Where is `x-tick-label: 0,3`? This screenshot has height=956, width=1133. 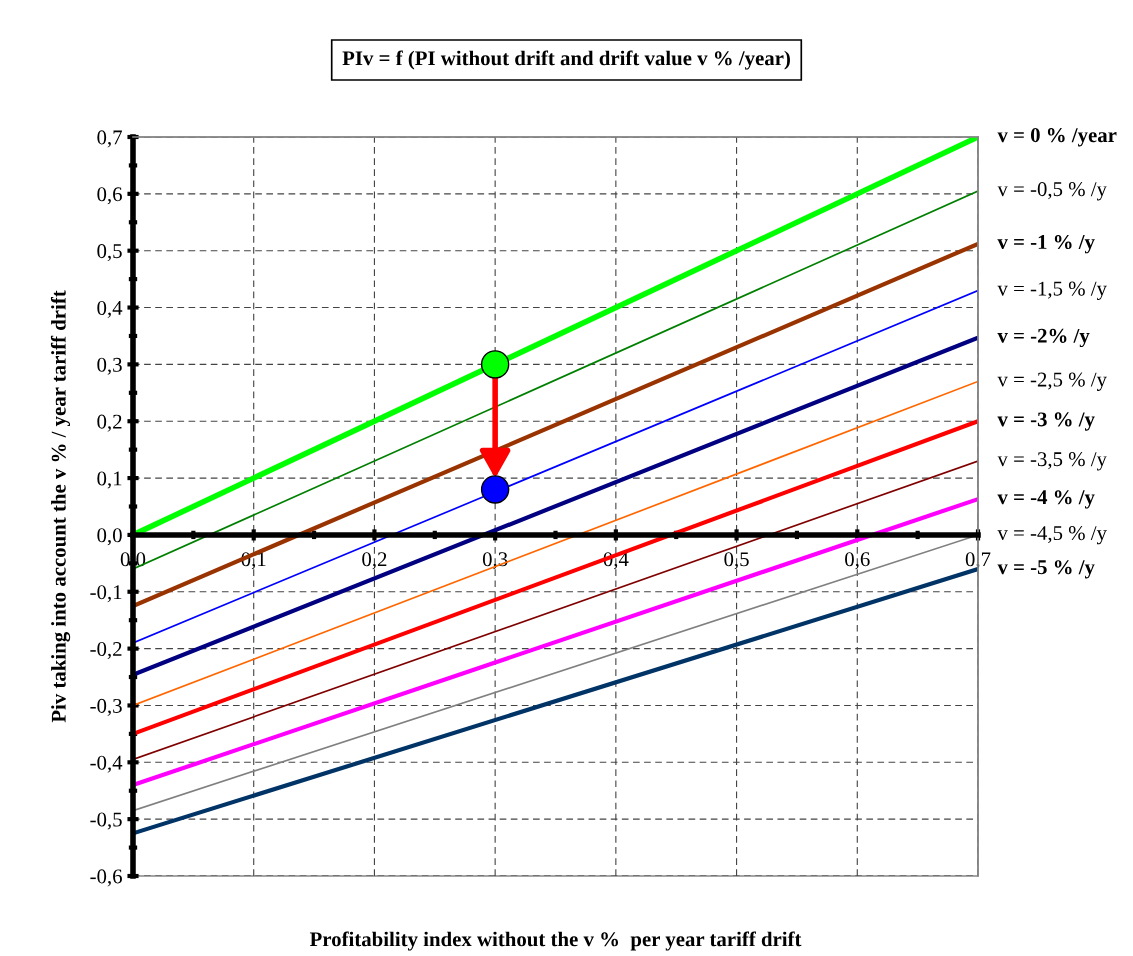
x-tick-label: 0,3 is located at coordinates (495, 561).